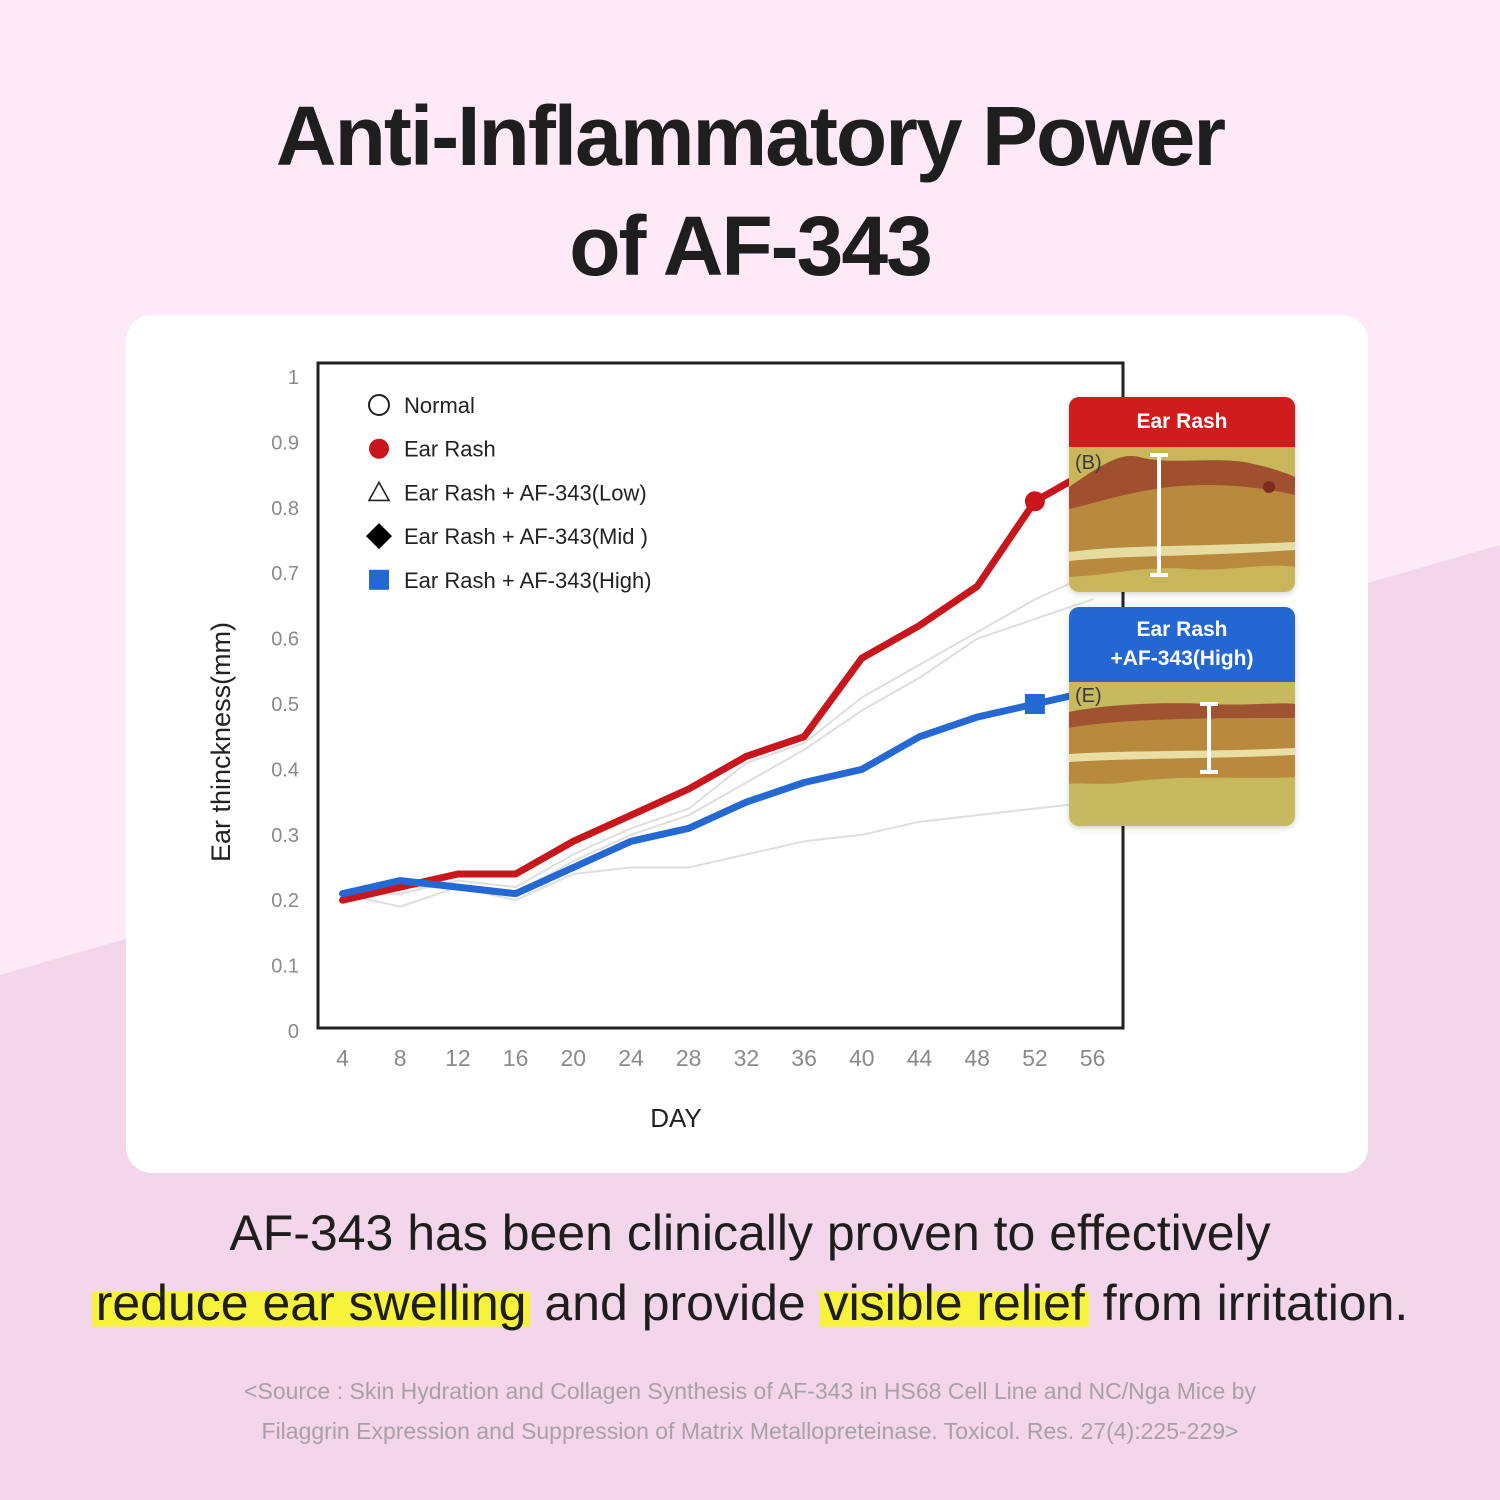 The height and width of the screenshot is (1500, 1500). I want to click on y-tick-label: 0.2, so click(285, 901).